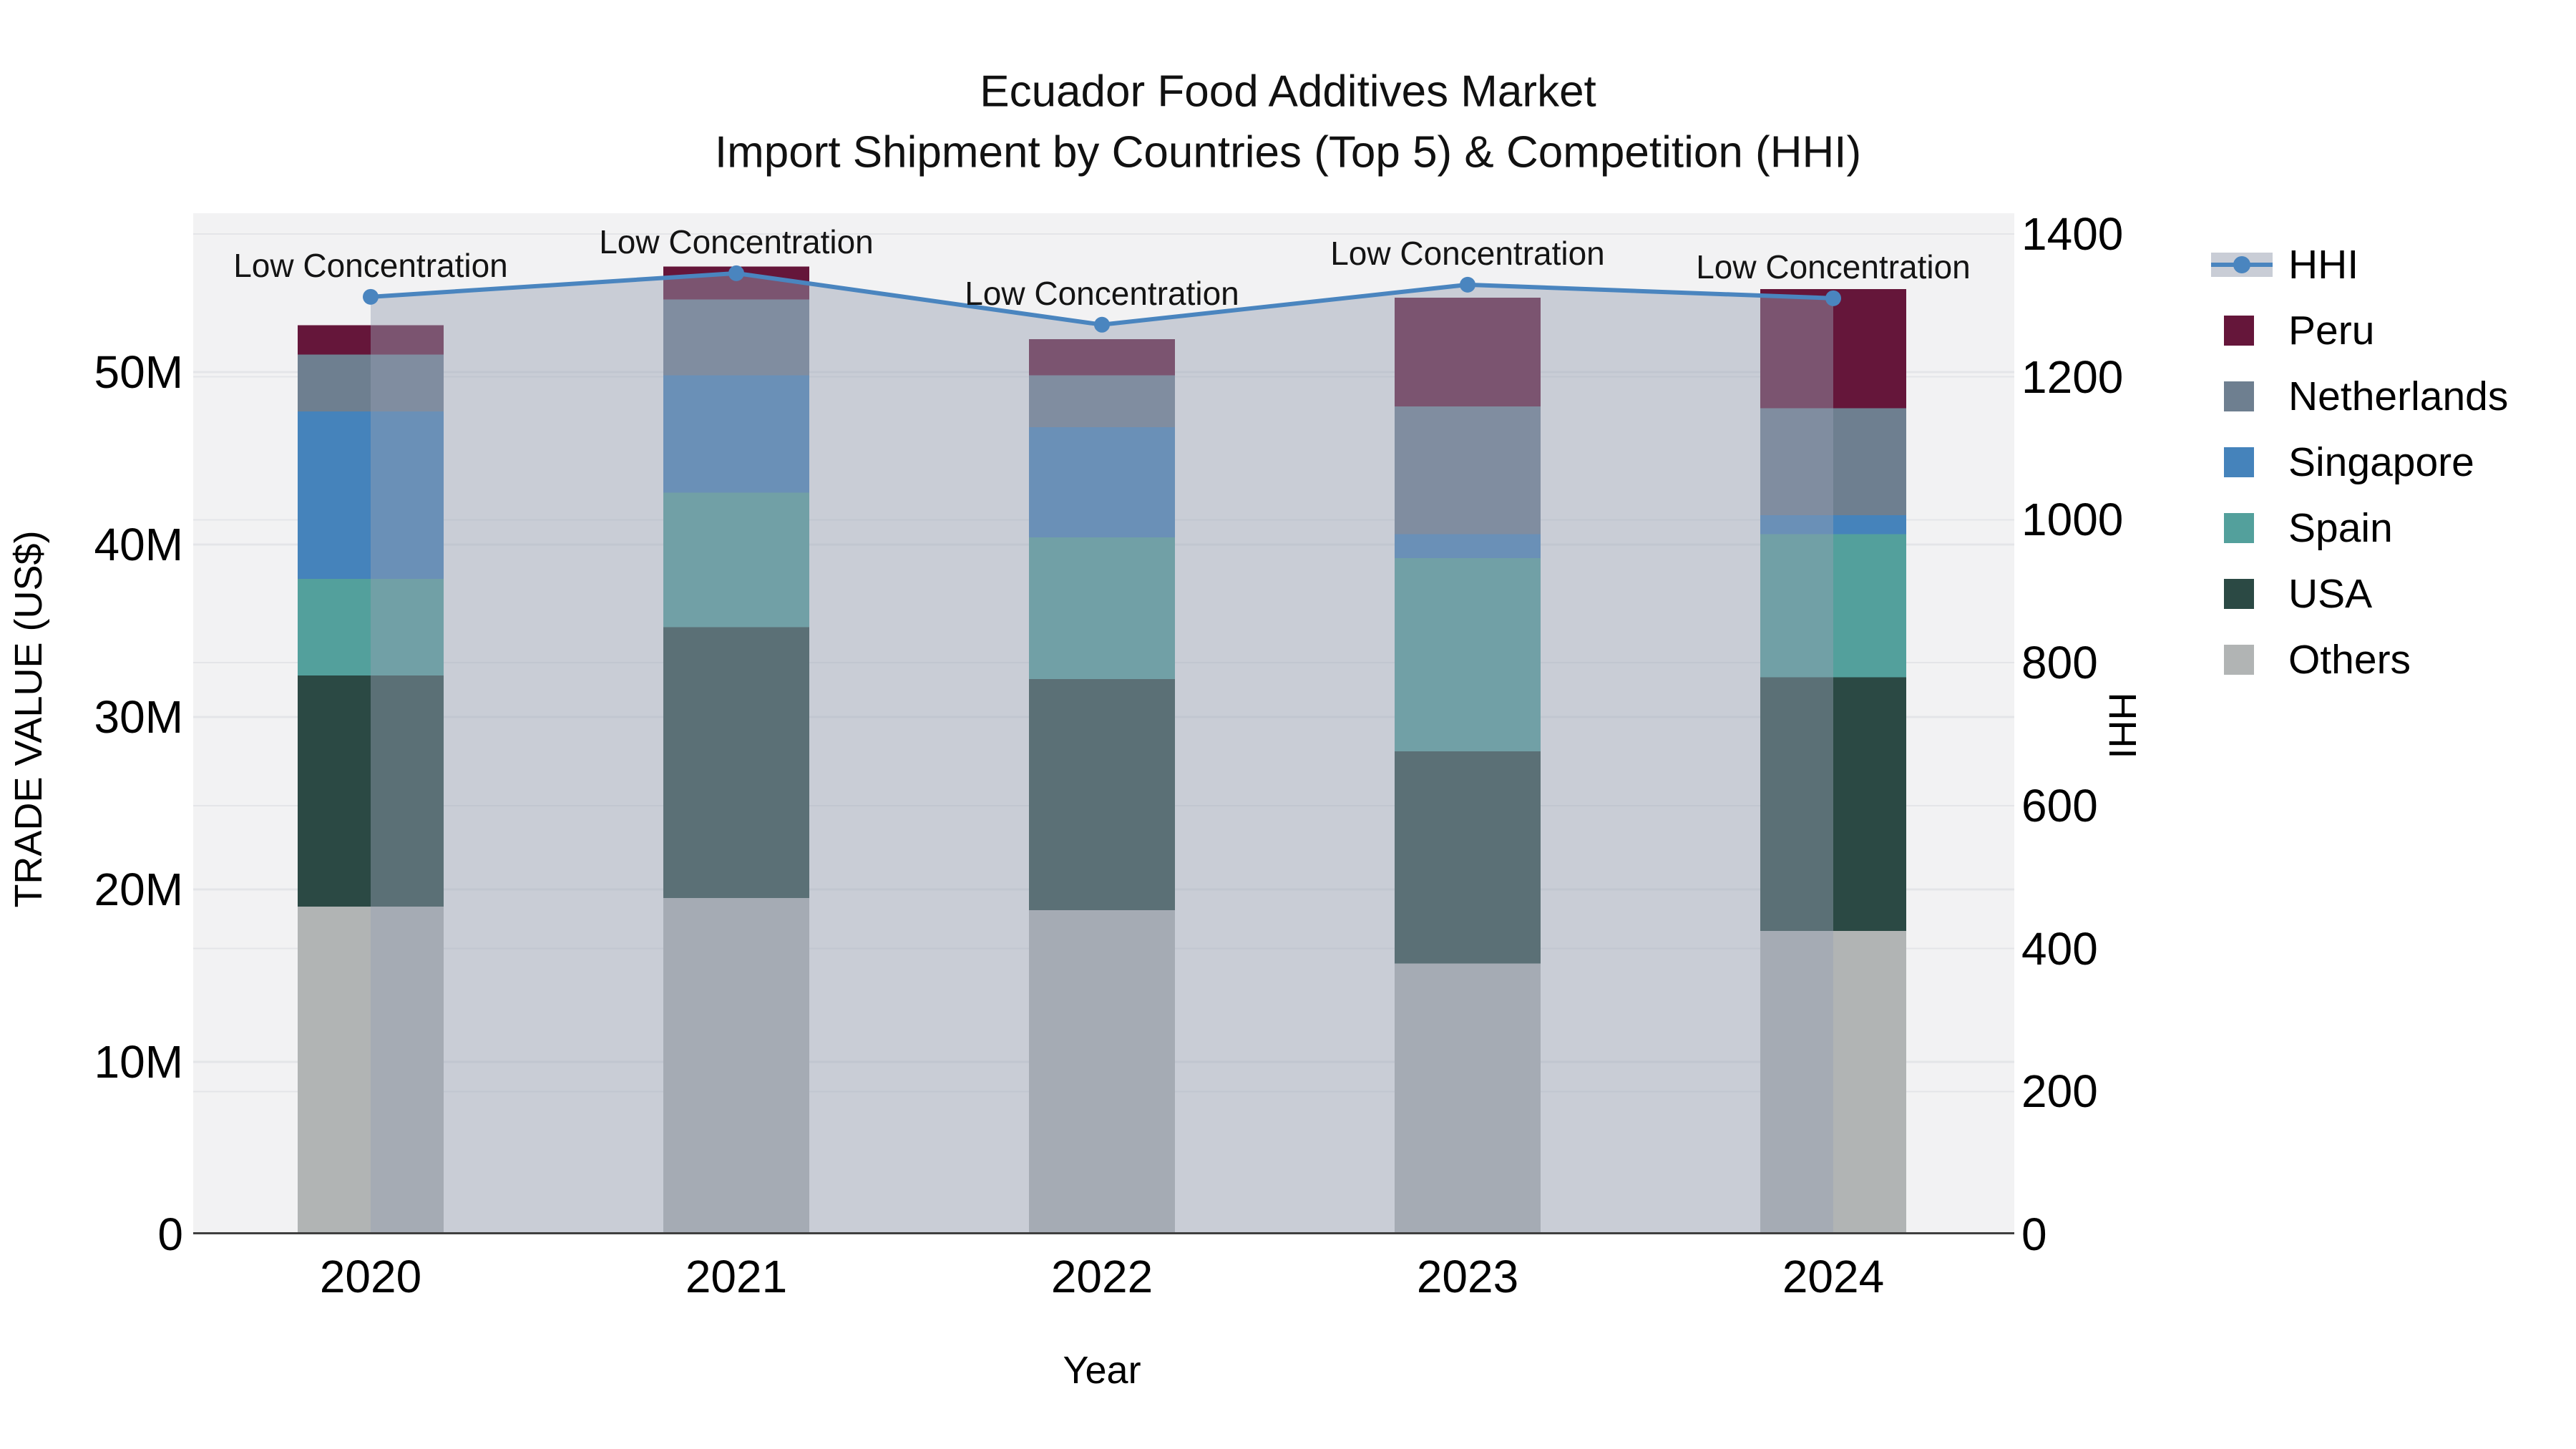 The image size is (2576, 1449). I want to click on legend-label-others: Others, so click(2349, 660).